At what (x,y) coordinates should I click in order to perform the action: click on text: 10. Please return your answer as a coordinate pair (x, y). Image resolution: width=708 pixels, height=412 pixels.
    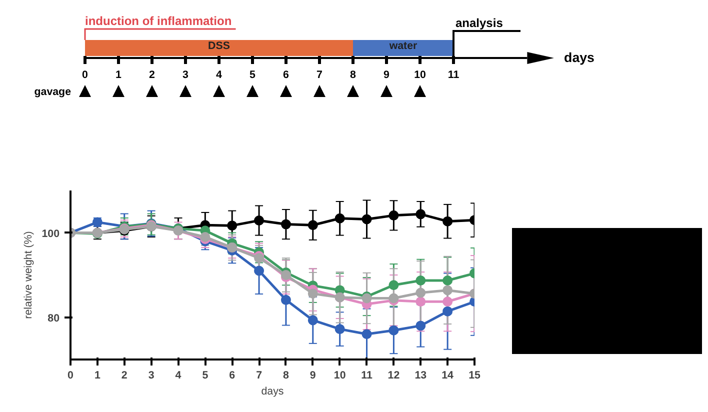
    Looking at the image, I should click on (420, 75).